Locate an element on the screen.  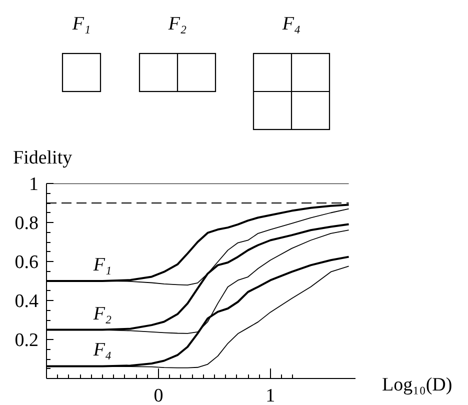
x-axis-title: Log₁₀(D) is located at coordinates (417, 385).